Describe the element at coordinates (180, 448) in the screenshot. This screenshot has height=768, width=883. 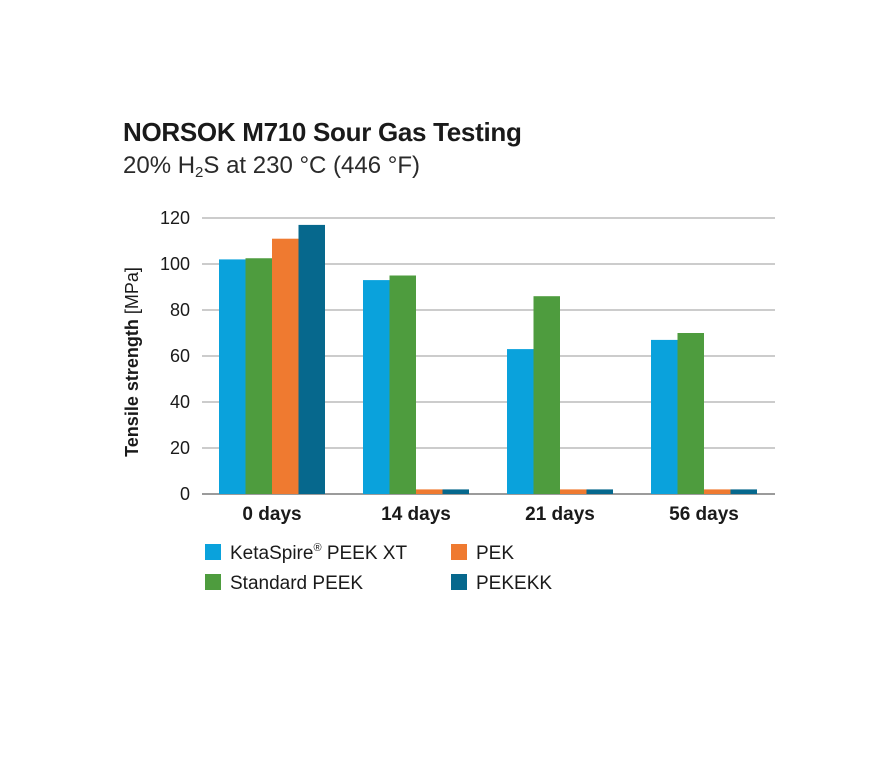
I see `y-tick-label: 20` at that location.